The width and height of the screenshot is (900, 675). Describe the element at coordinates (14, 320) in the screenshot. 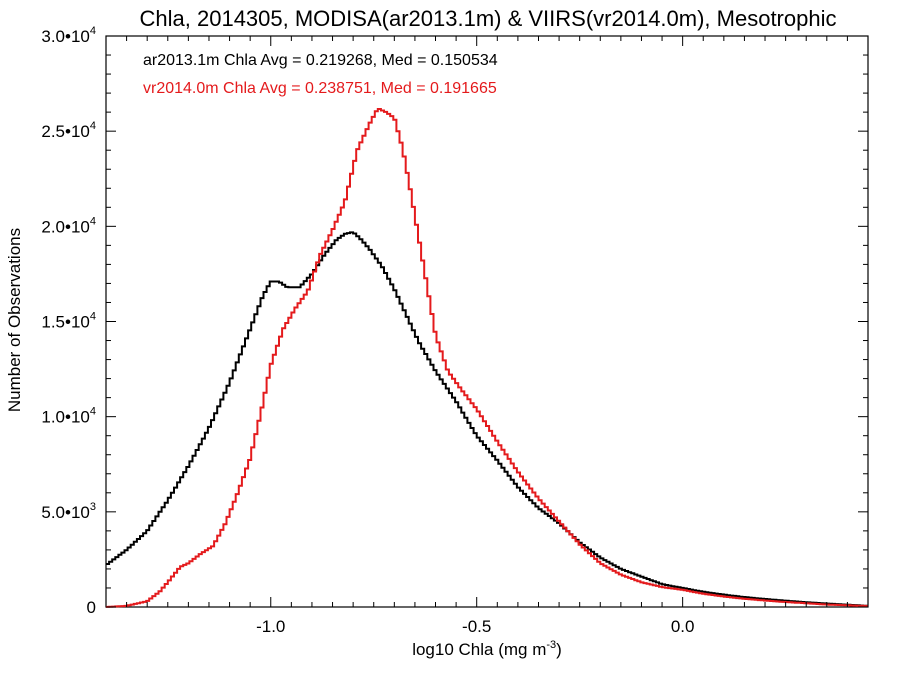

I see `y-axis-label: Number of Observations` at that location.